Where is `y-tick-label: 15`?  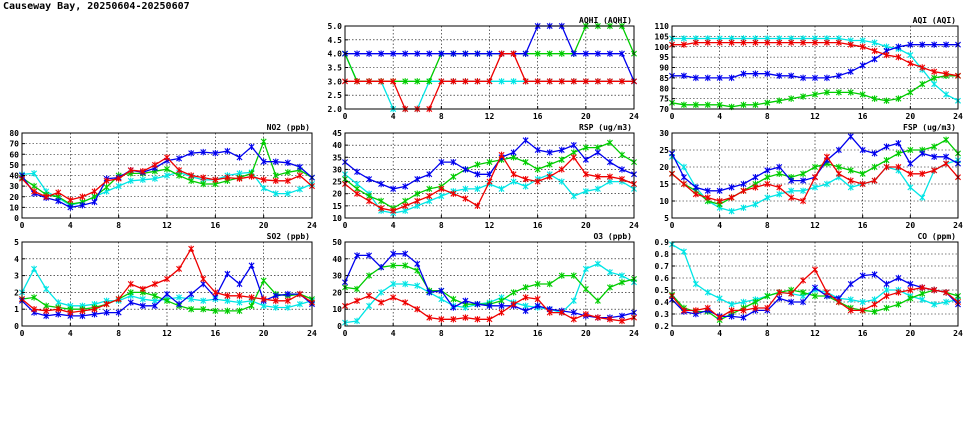 y-tick-label: 15 is located at coordinates (337, 206).